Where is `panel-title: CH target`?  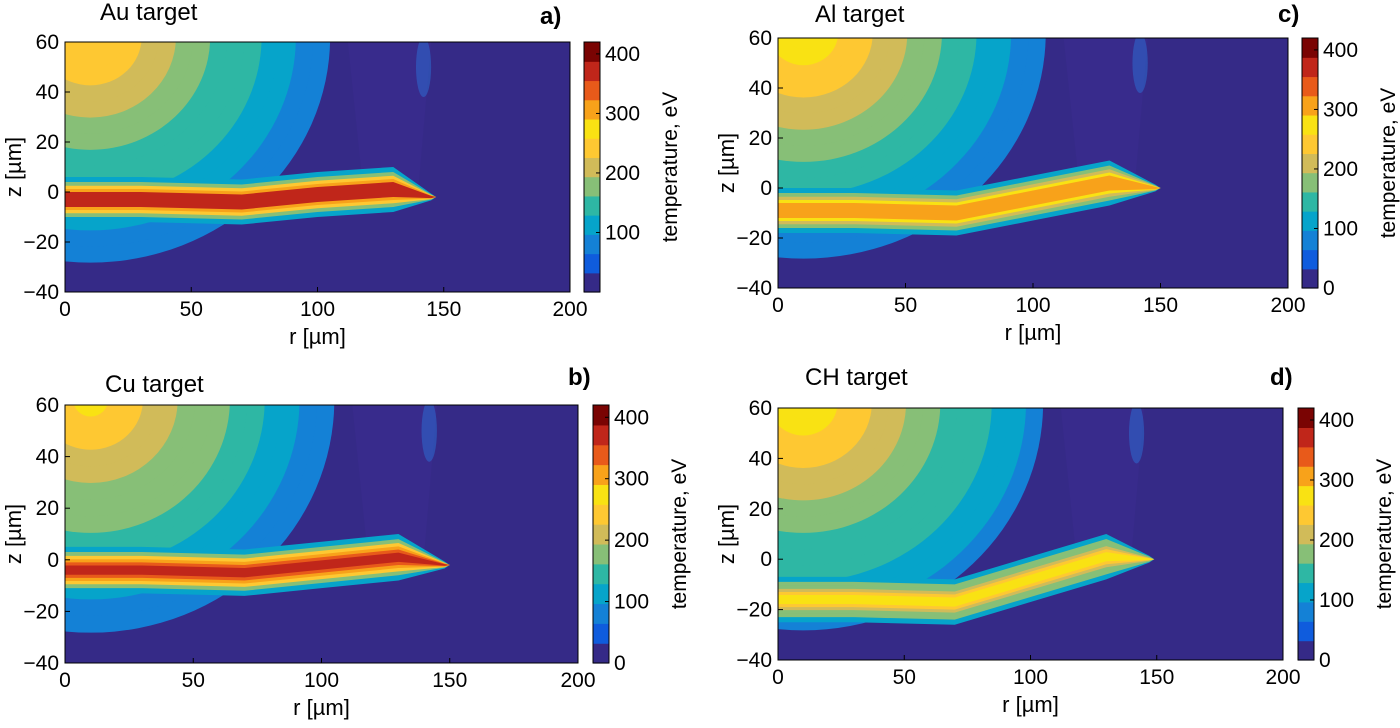
panel-title: CH target is located at coordinates (856, 377).